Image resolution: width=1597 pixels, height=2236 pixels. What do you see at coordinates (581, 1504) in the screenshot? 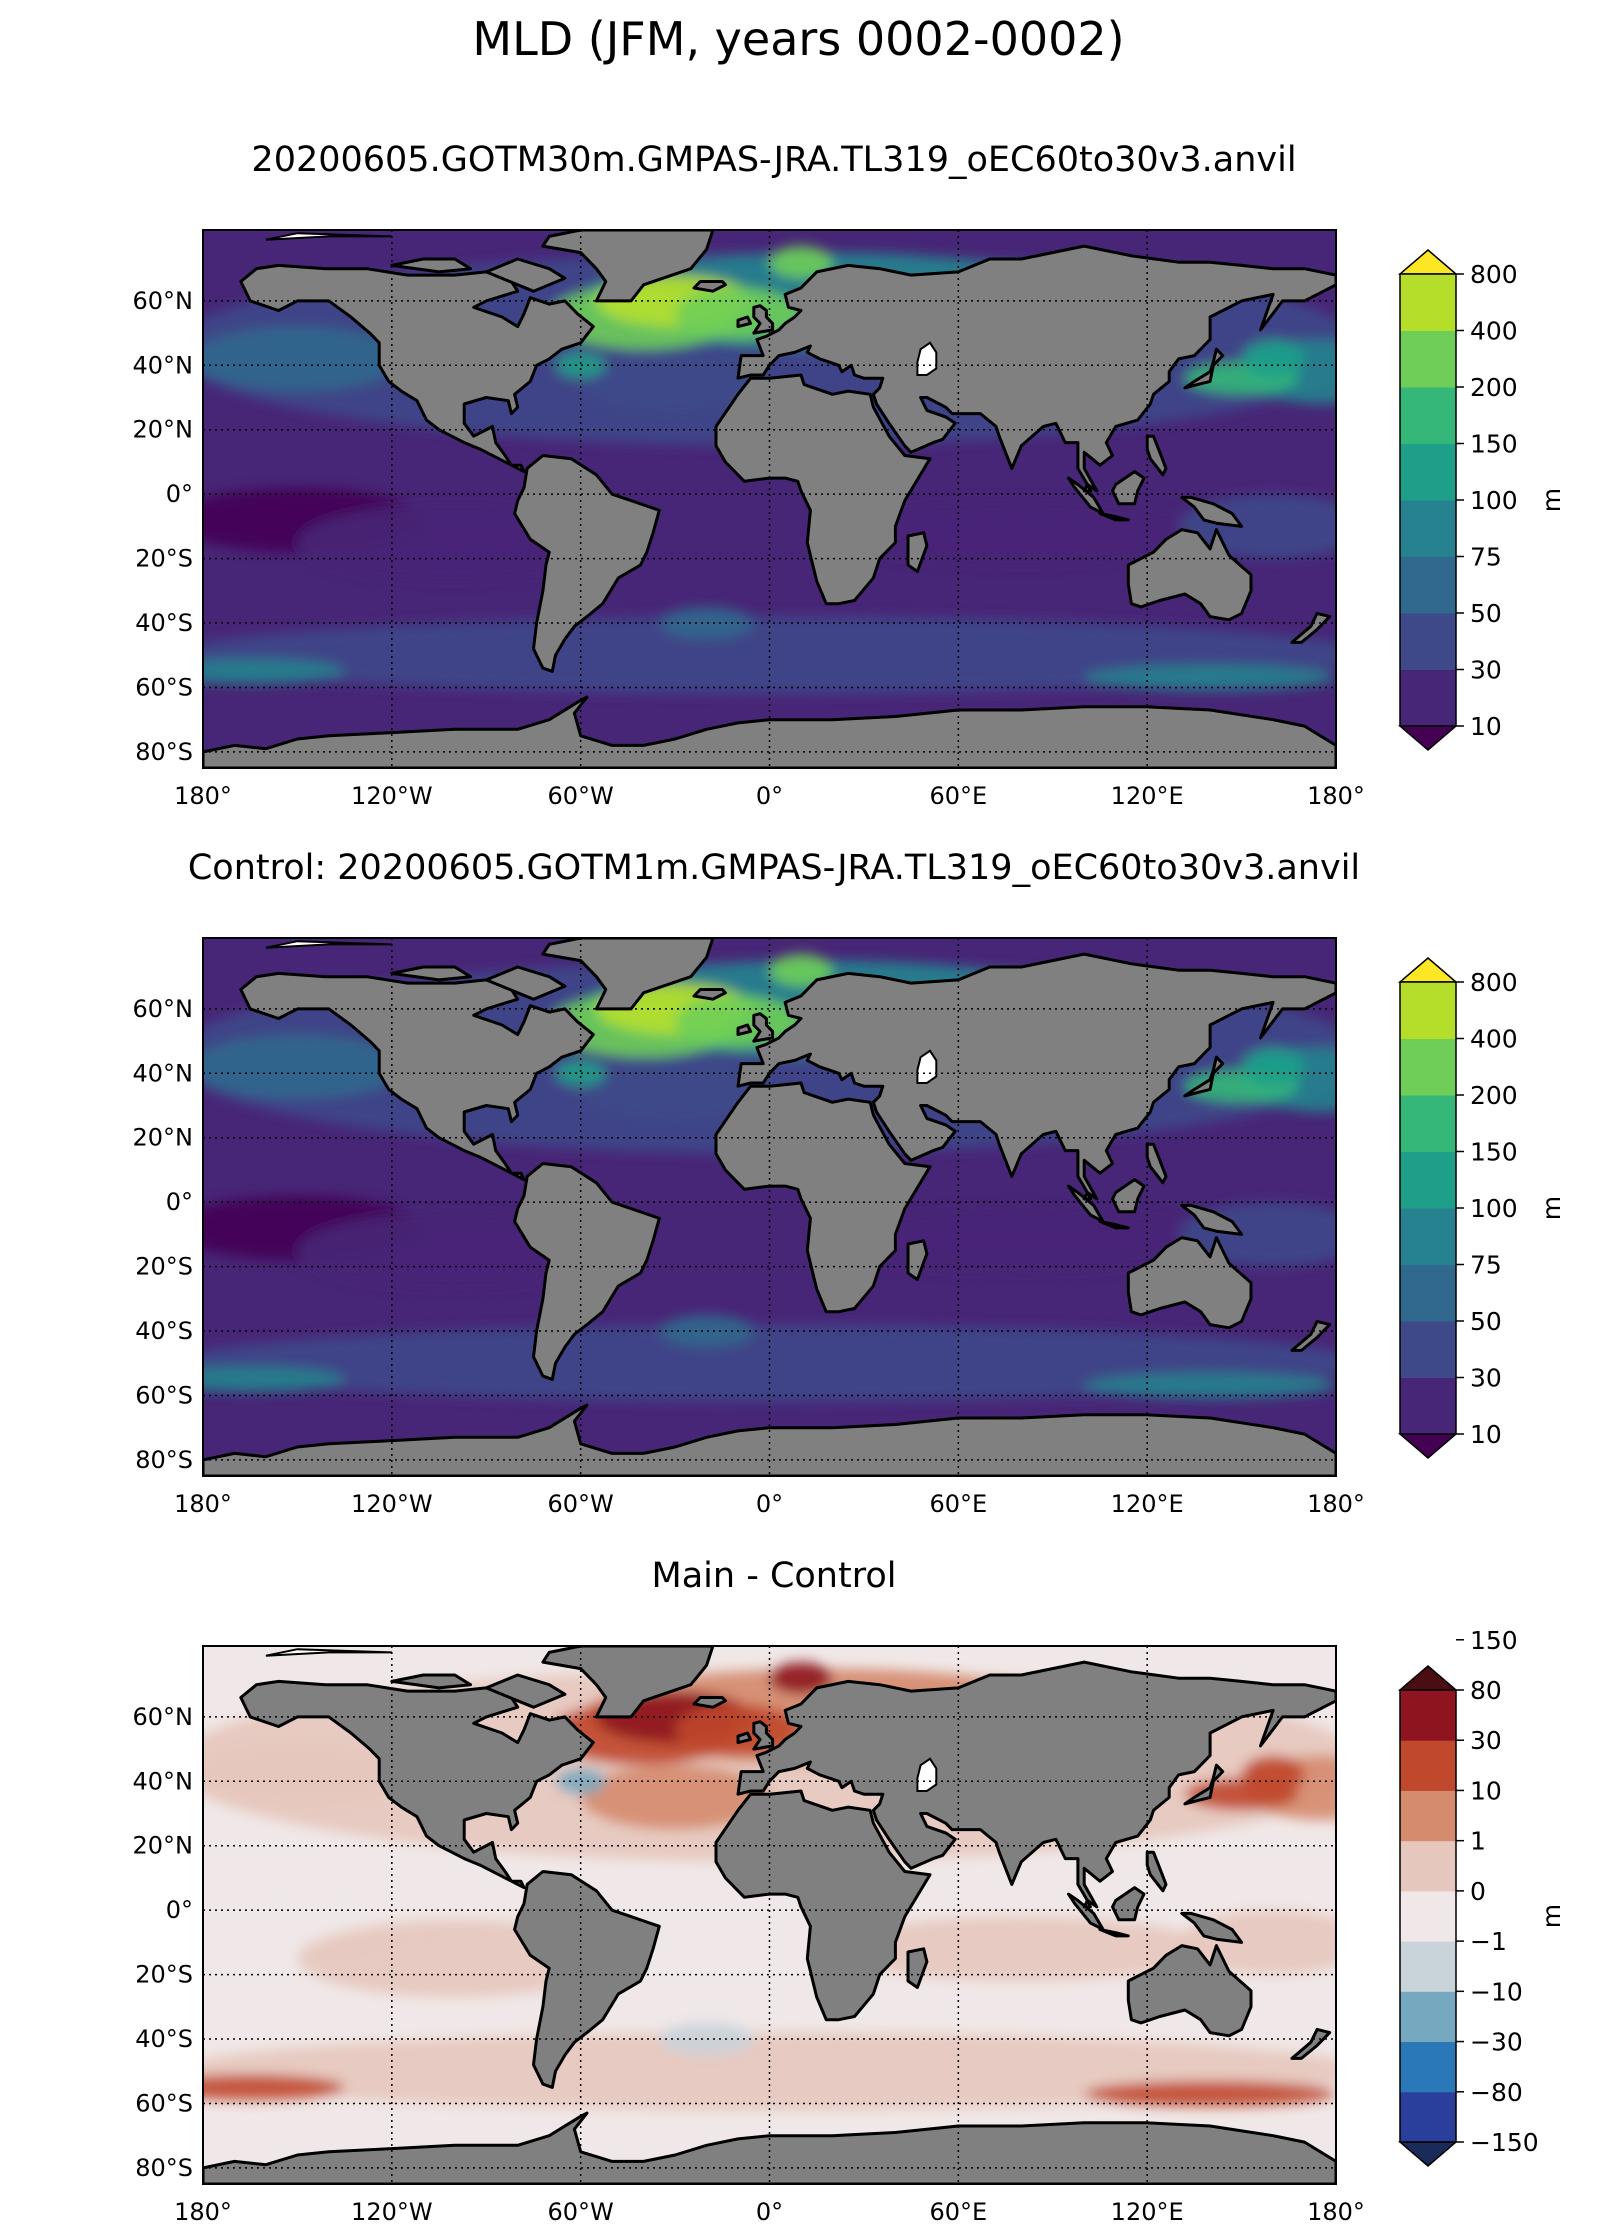
I see `x-tick-label: 60°W` at bounding box center [581, 1504].